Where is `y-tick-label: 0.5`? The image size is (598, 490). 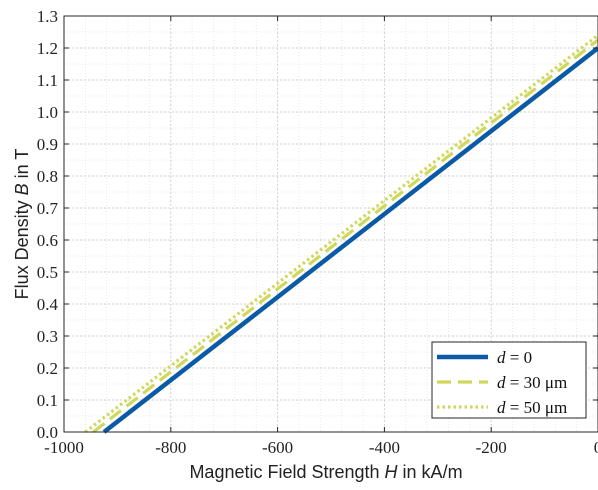 y-tick-label: 0.5 is located at coordinates (47, 272).